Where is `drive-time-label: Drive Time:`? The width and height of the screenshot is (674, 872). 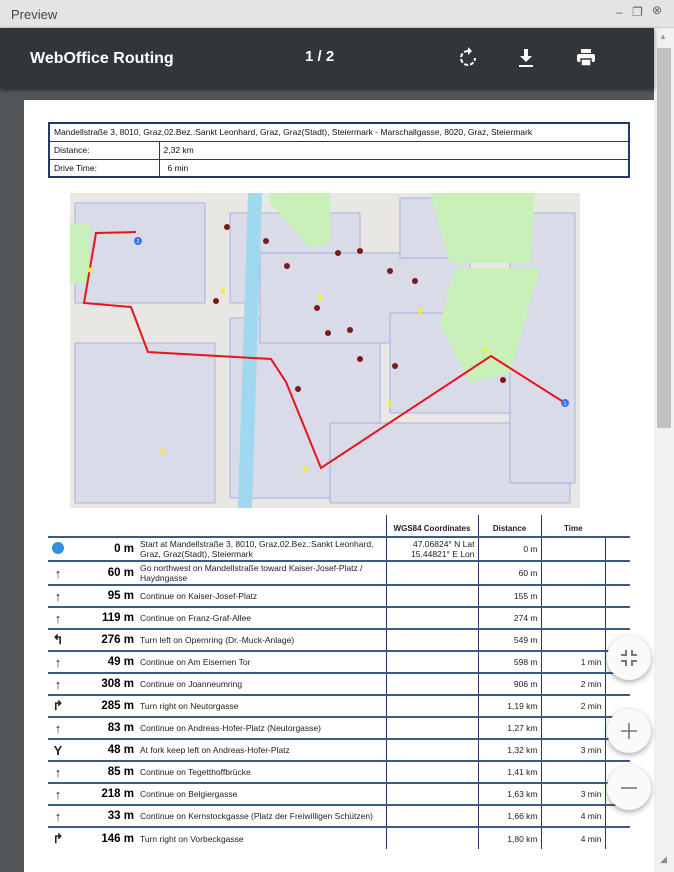 drive-time-label: Drive Time: is located at coordinates (104, 168).